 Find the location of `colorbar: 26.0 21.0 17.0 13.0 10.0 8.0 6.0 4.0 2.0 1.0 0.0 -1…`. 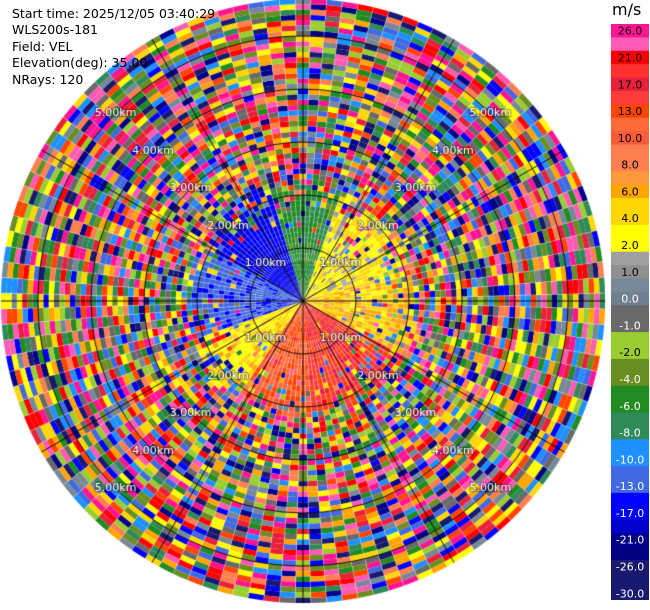

colorbar: 26.0 21.0 17.0 13.0 10.0 8.0 6.0 4.0 2.0 1.0 0.0 -1… is located at coordinates (630, 312).